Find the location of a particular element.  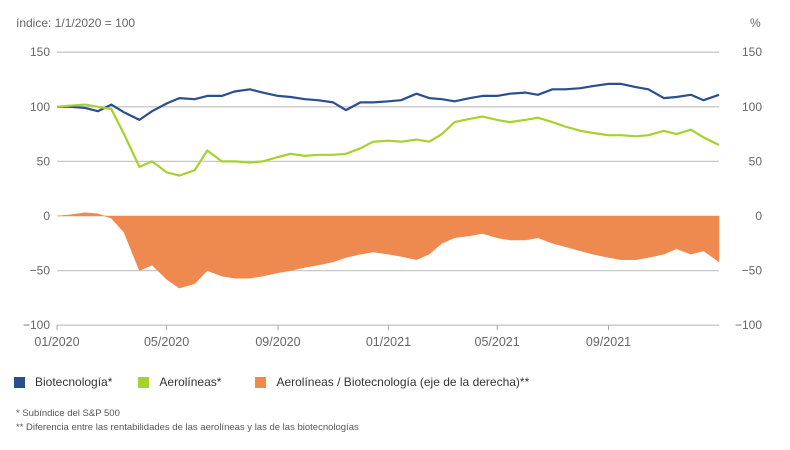

y-tick-left: 150 is located at coordinates (40, 52).